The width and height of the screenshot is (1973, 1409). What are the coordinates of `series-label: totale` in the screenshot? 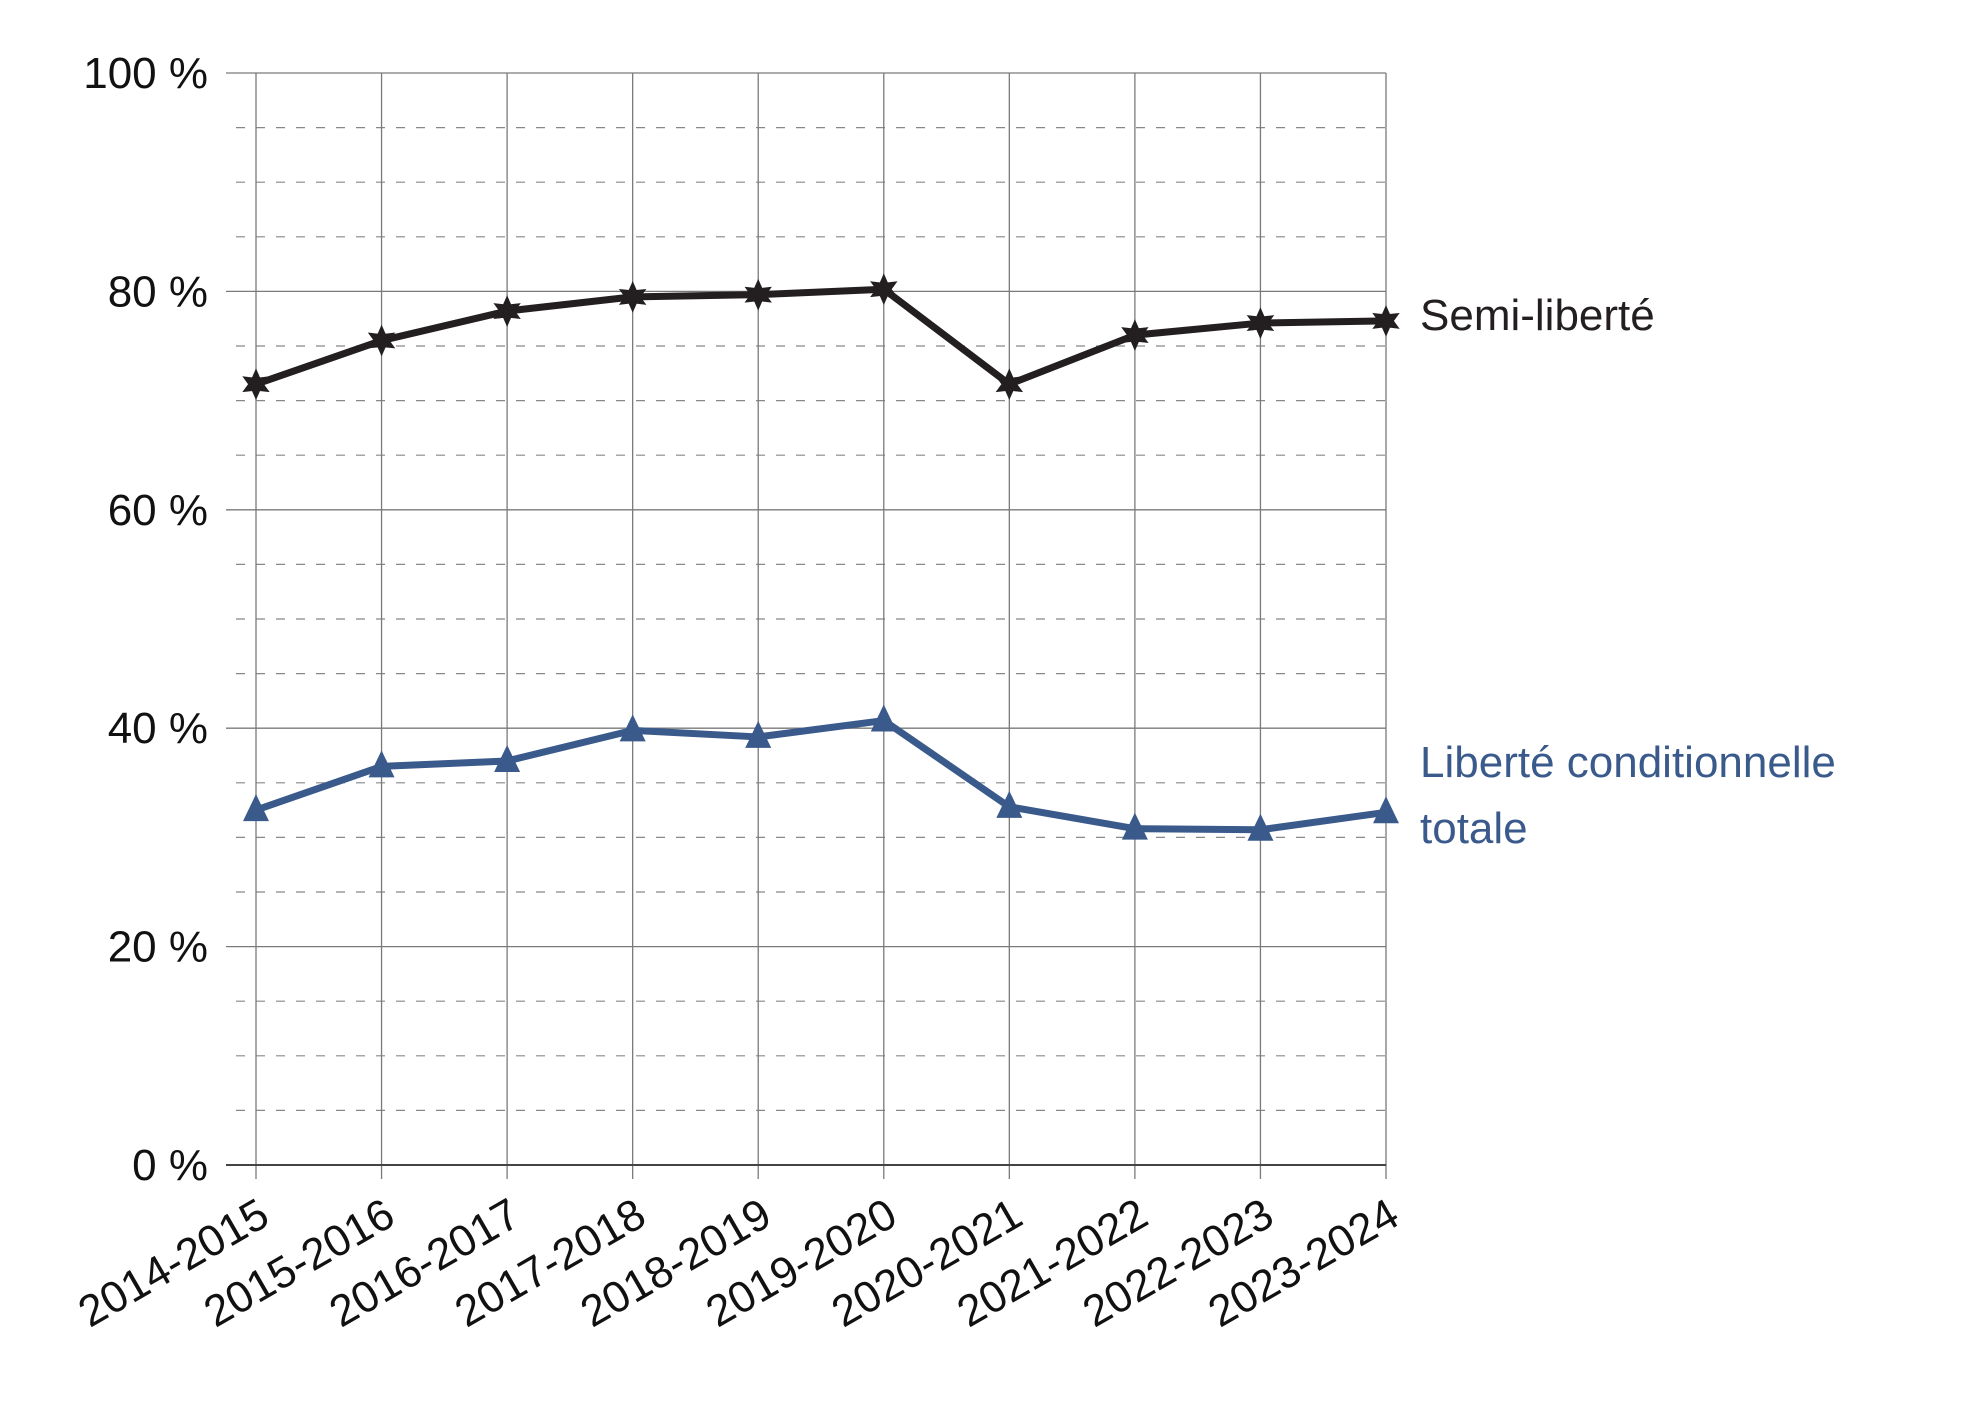 It's located at (1474, 828).